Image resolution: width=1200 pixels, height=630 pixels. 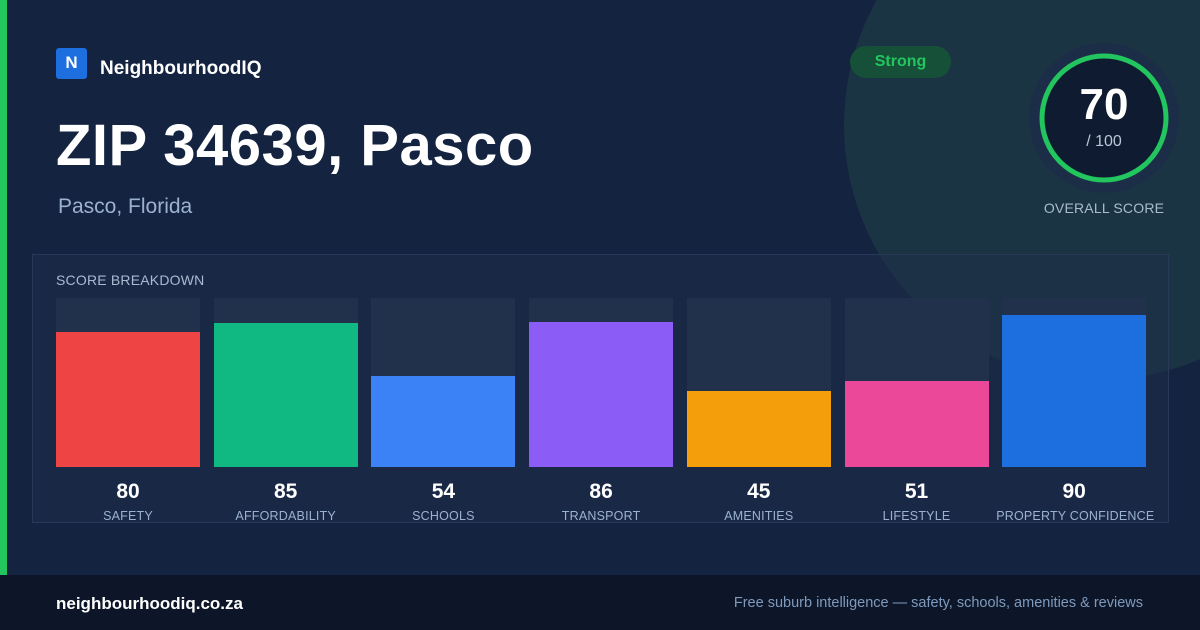 I want to click on bar-value: 51, so click(x=916, y=491).